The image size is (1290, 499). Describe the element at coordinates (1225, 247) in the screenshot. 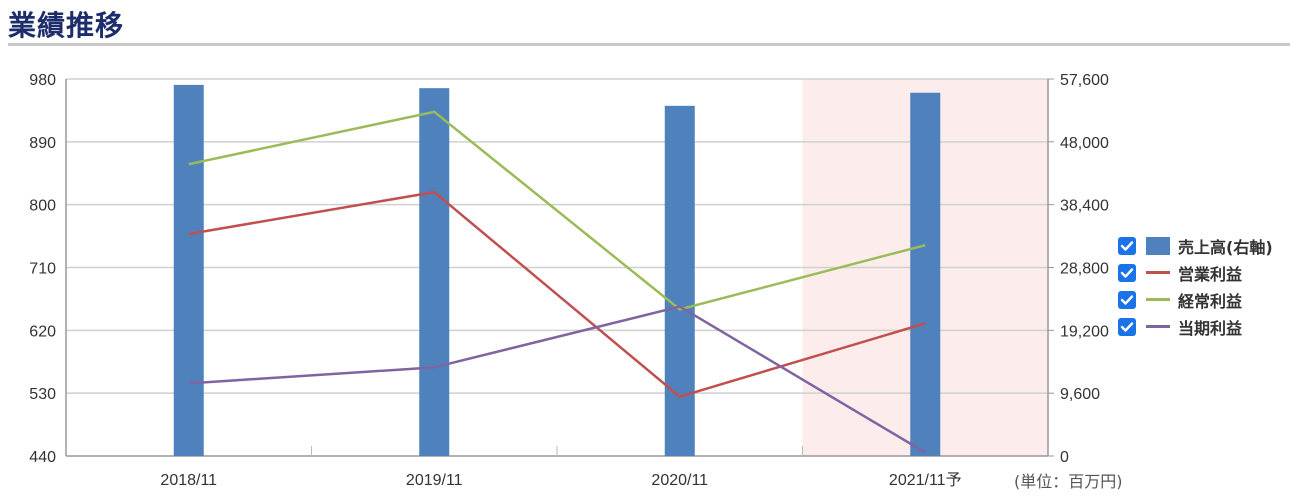

I see `legend-label: 売上高(右軸)` at that location.